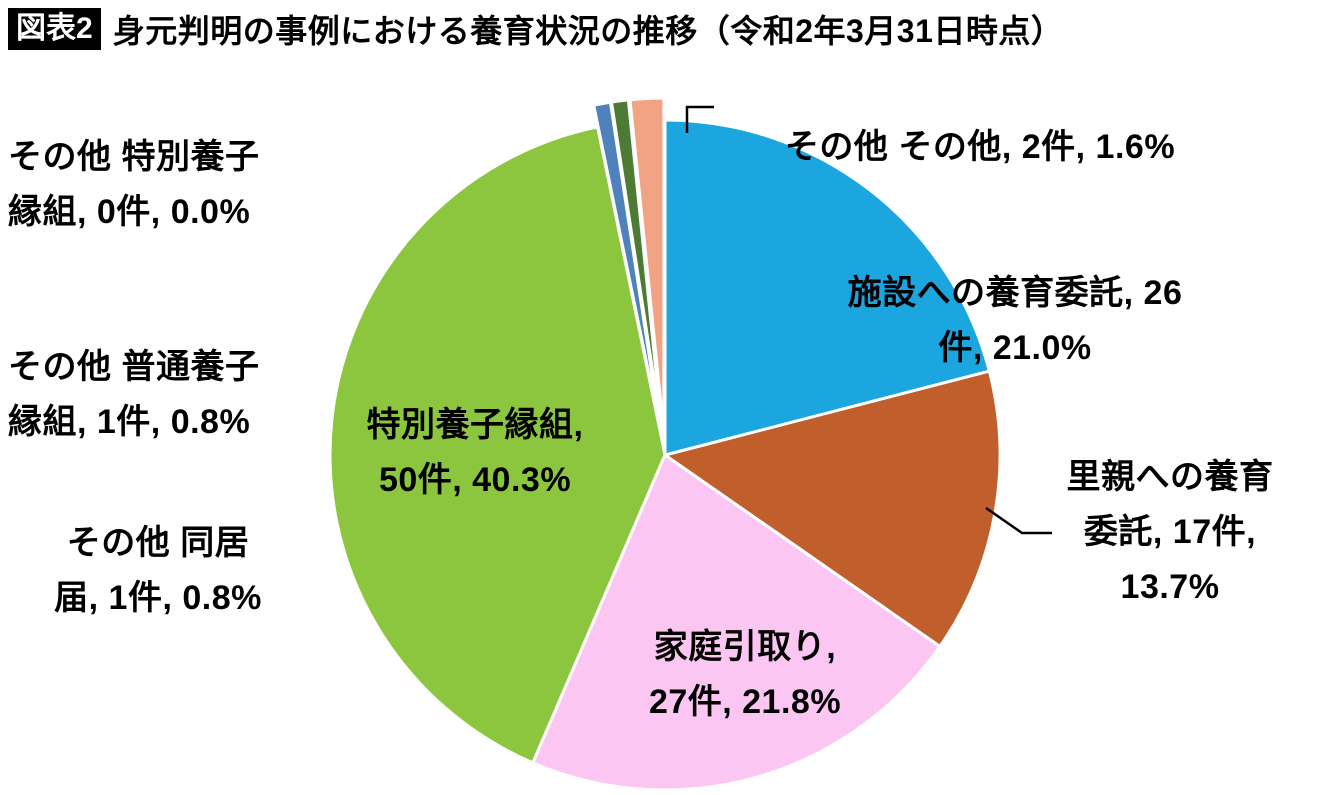 The height and width of the screenshot is (795, 1340). I want to click on label-foster-care: 里親への養育 委託, 17件, 13.7%, so click(1170, 532).